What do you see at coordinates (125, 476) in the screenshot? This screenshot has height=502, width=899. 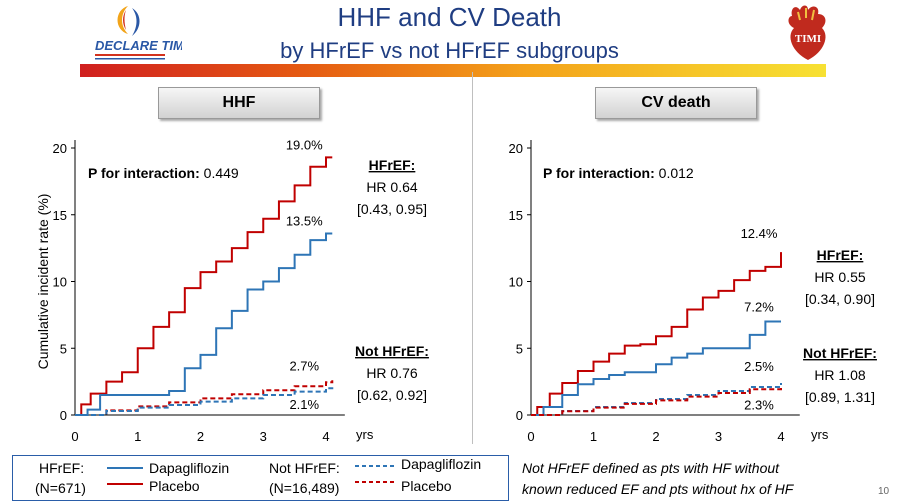 I see `legend-group1-swatches` at bounding box center [125, 476].